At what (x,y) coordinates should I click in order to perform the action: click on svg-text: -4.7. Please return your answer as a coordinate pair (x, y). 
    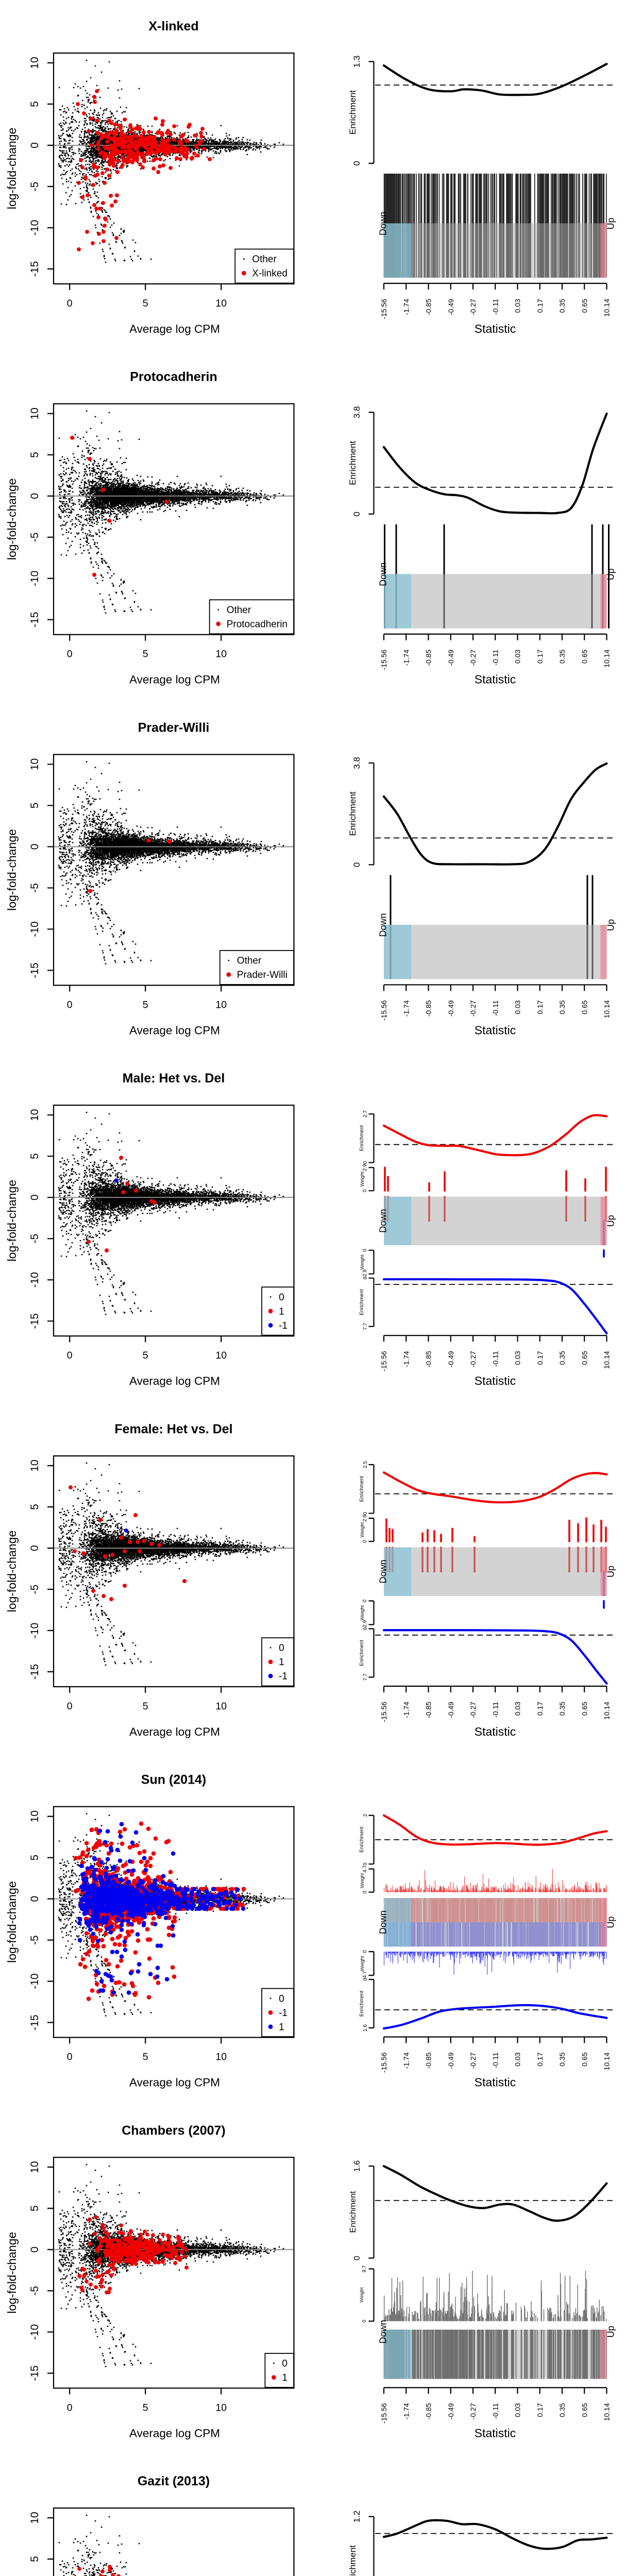
    Looking at the image, I should click on (365, 1975).